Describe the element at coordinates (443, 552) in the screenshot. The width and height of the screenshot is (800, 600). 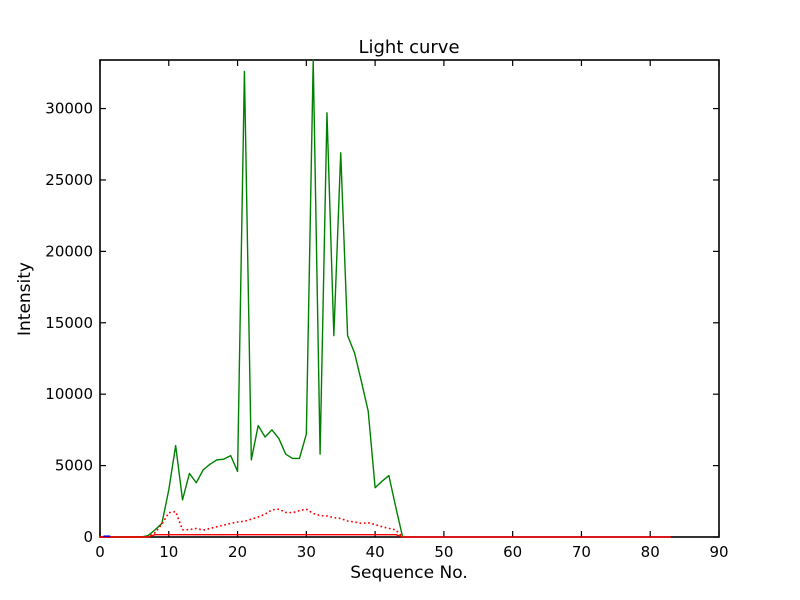
I see `x-tick-label: 50` at that location.